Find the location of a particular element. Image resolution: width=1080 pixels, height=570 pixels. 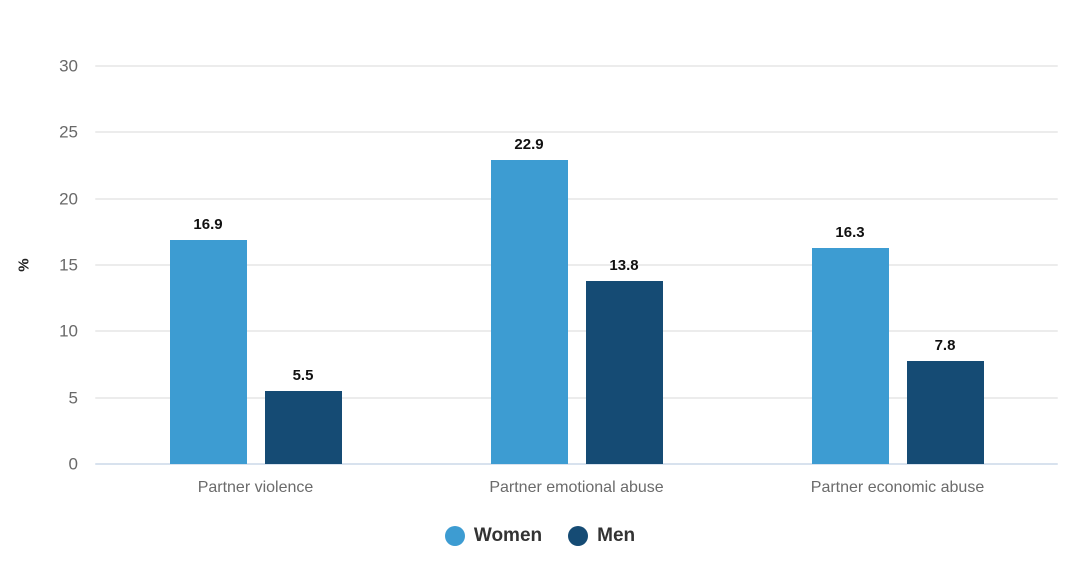

value-label: 16.3 is located at coordinates (850, 232).